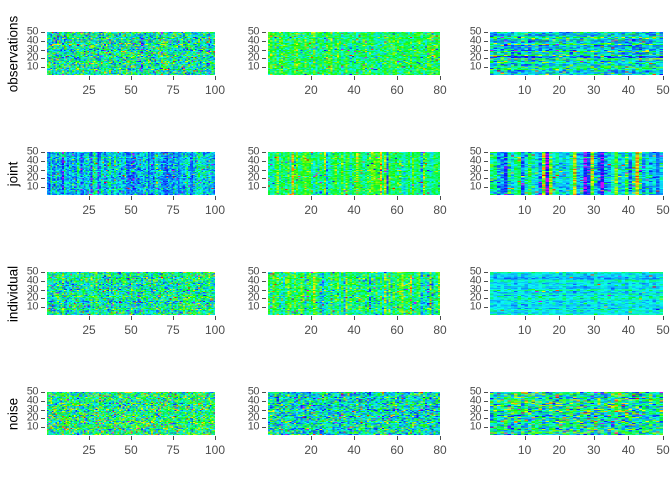 The height and width of the screenshot is (480, 672). Describe the element at coordinates (13, 173) in the screenshot. I see `row-label-joint: joint` at that location.